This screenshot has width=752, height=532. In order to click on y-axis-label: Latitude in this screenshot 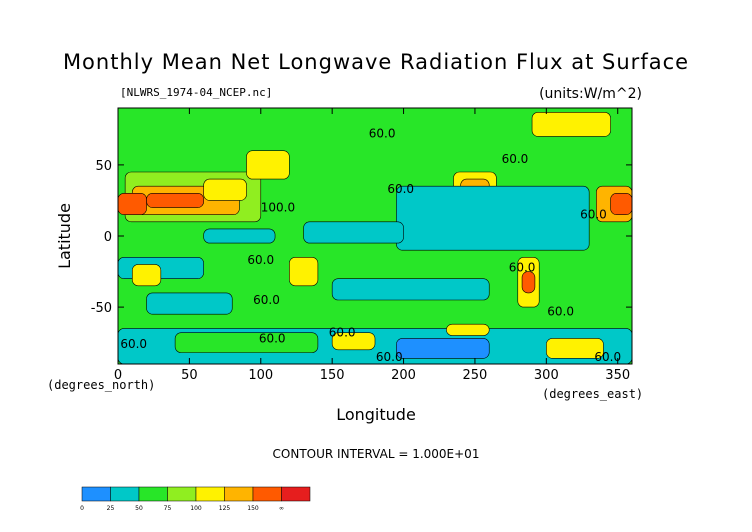, I will do `click(64, 236)`.